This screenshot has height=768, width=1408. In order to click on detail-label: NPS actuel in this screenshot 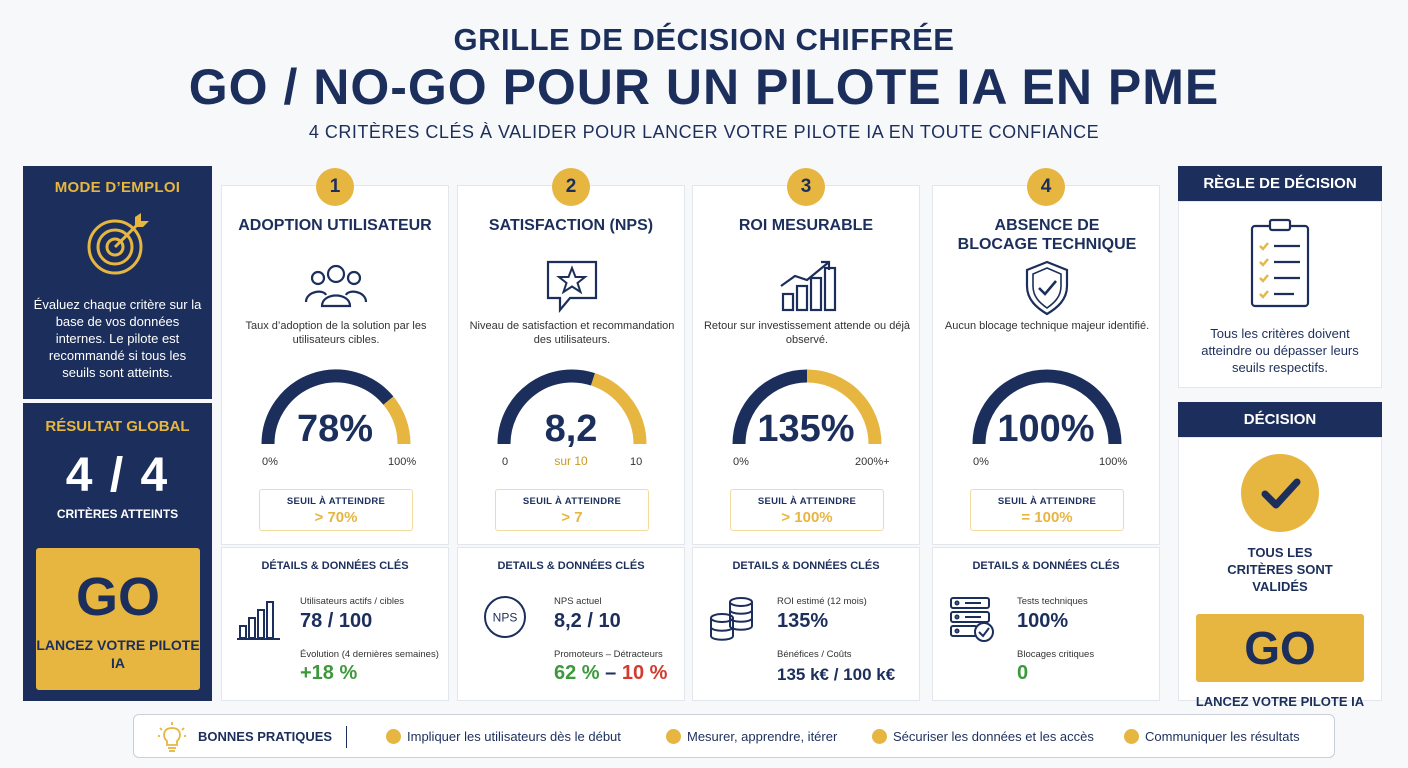, I will do `click(578, 601)`.